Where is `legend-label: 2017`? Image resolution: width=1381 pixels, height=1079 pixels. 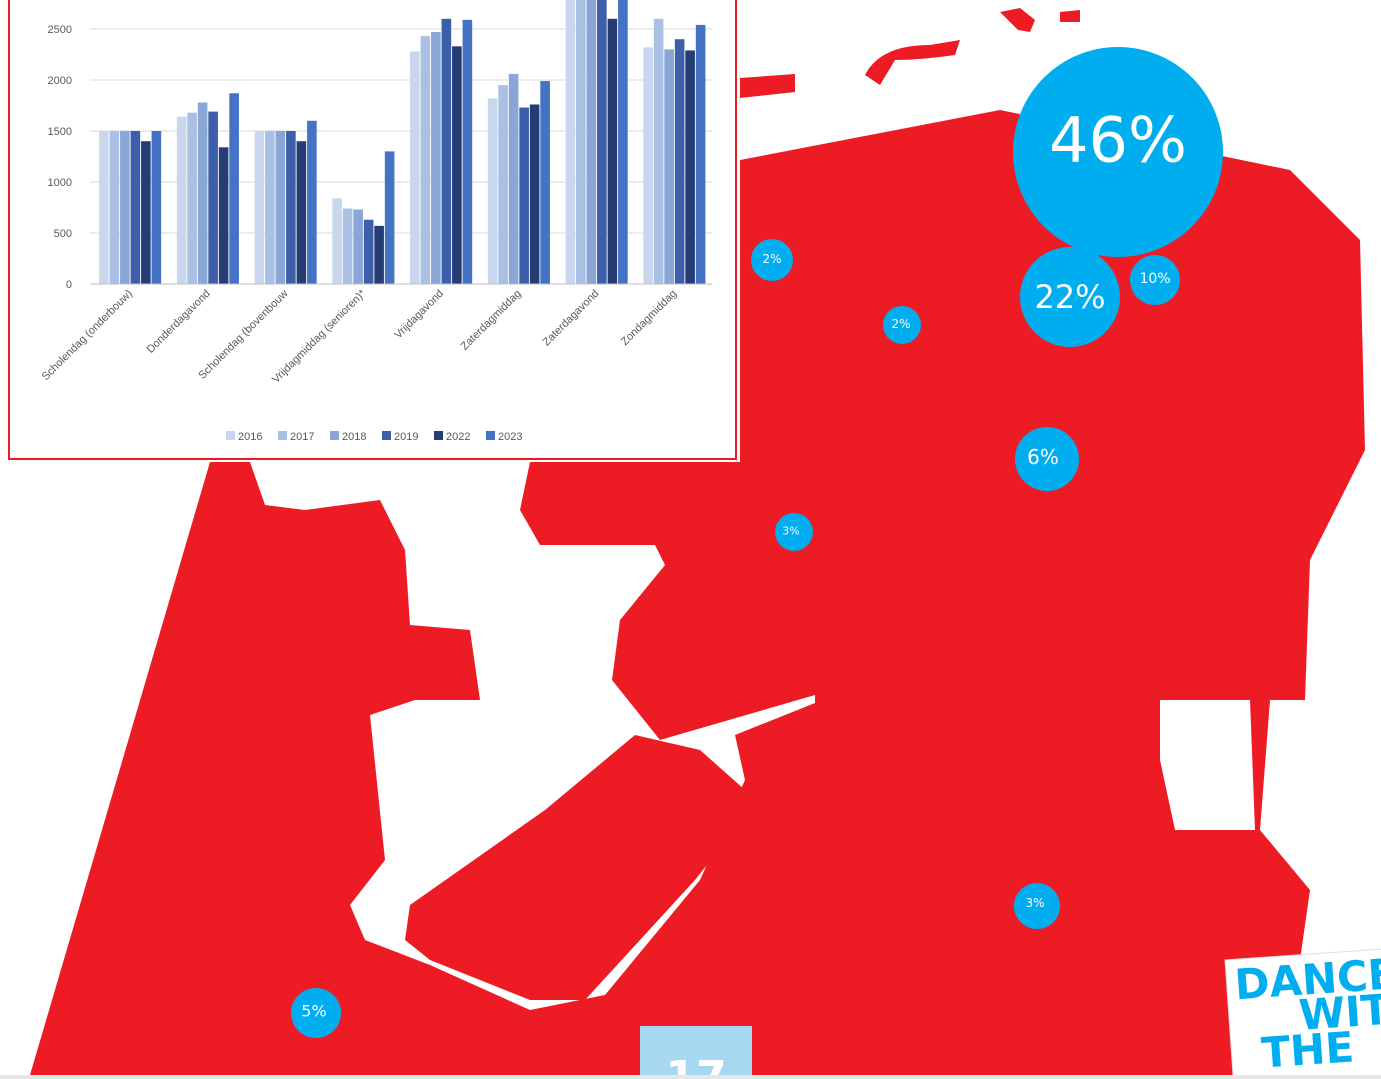
legend-label: 2017 is located at coordinates (302, 437).